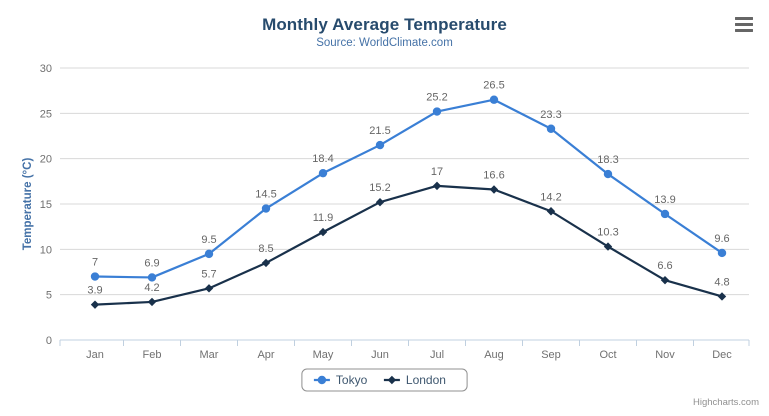 Image resolution: width=769 pixels, height=416 pixels. What do you see at coordinates (550, 197) in the screenshot?
I see `data-label: 14.2` at bounding box center [550, 197].